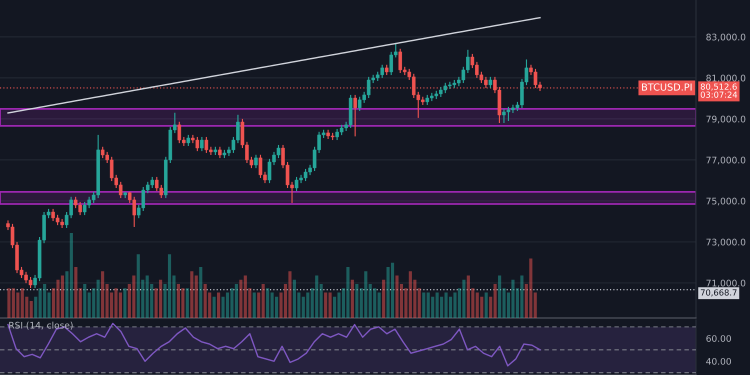 The width and height of the screenshot is (750, 375). What do you see at coordinates (719, 90) in the screenshot?
I see `ref-line-label: 80,512.6 03:07:24` at bounding box center [719, 90].